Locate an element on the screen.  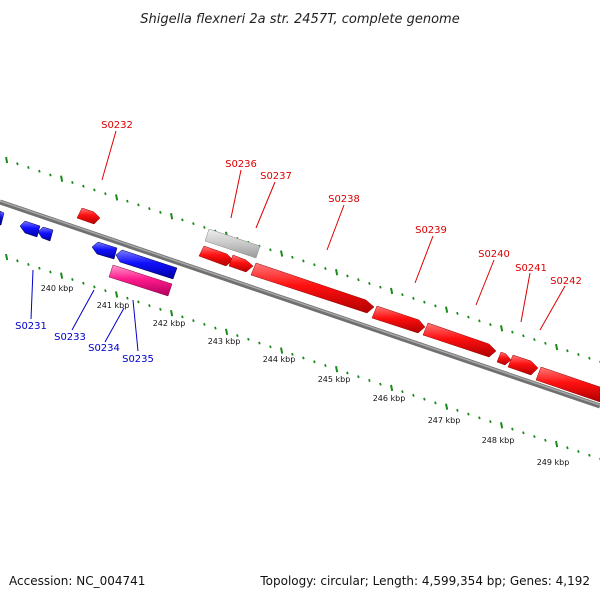
scale-label-246: 246 kbp is located at coordinates (389, 398).